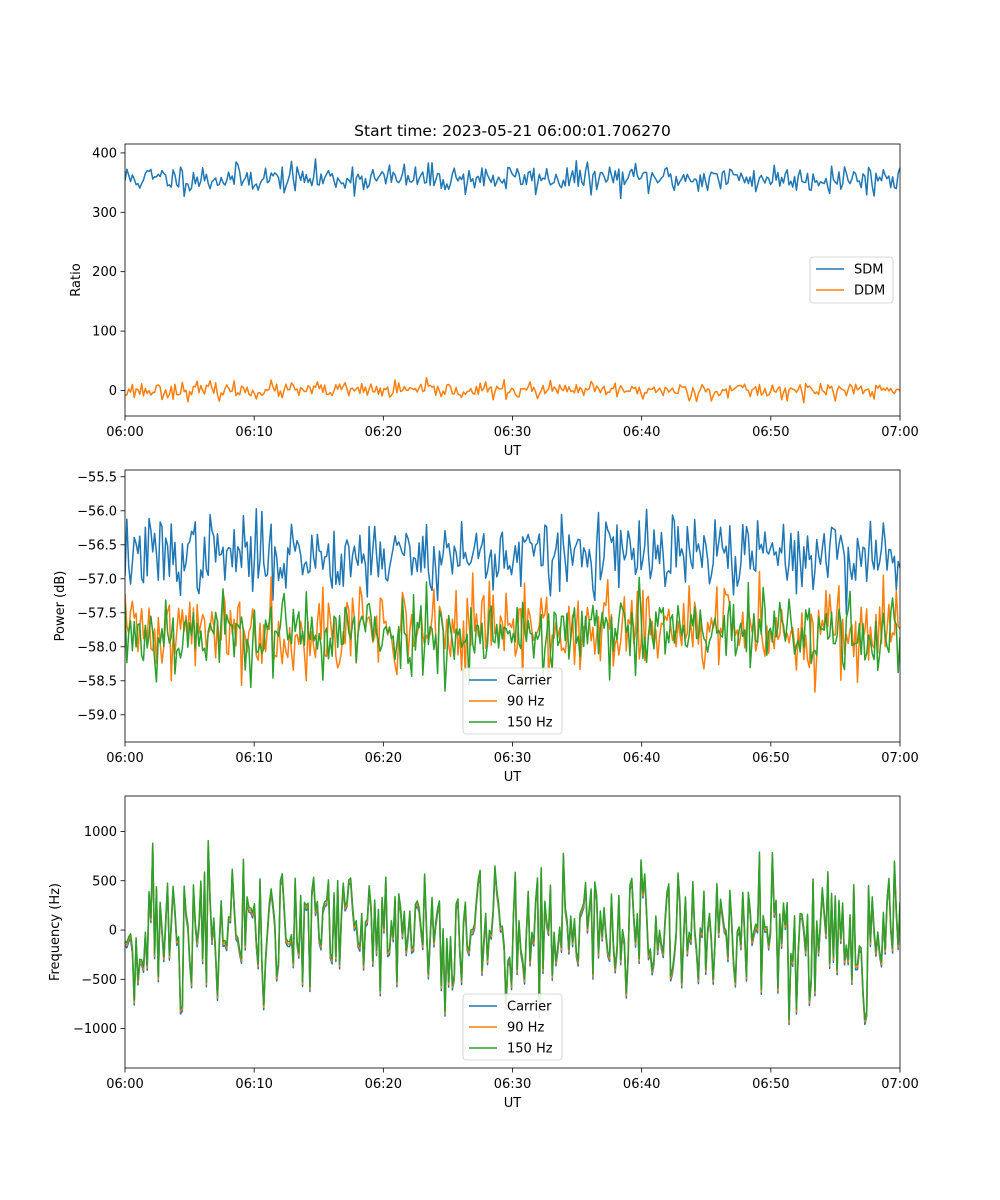 The height and width of the screenshot is (1200, 1000). I want to click on y-tick-label: −57.5, so click(97, 613).